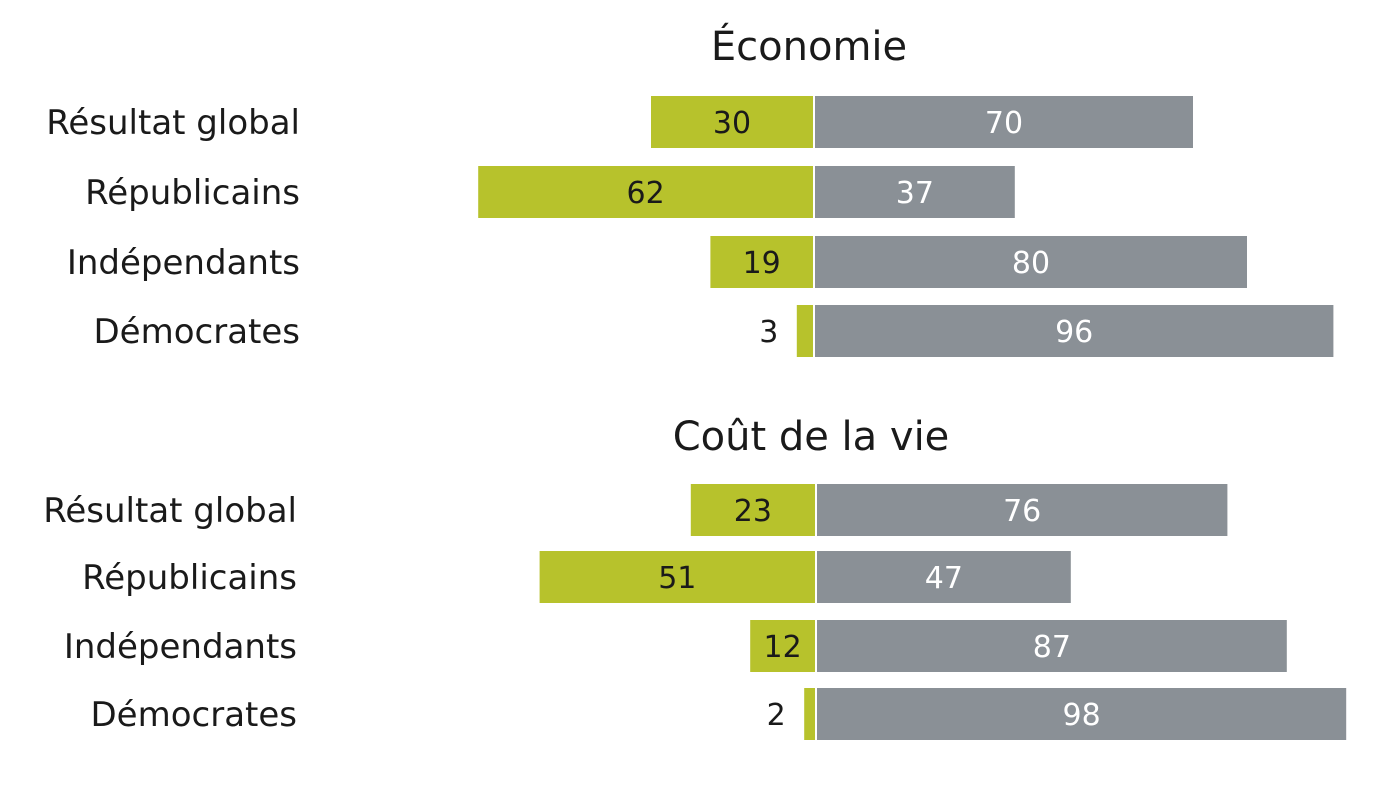  I want to click on bar-left-label: 19, so click(762, 263).